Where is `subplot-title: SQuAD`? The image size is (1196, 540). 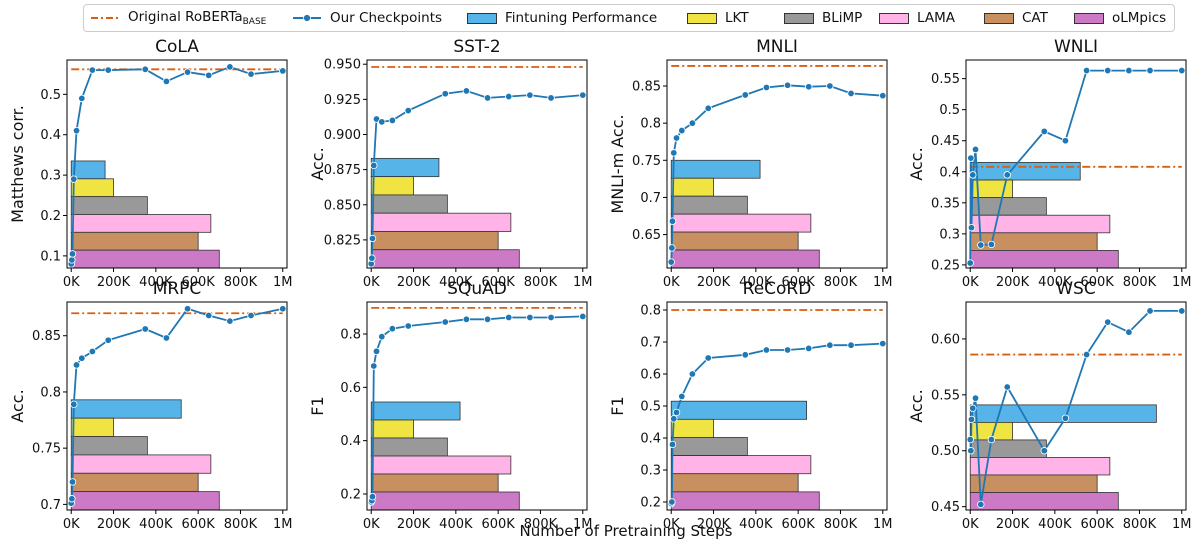 subplot-title: SQuAD is located at coordinates (477, 289).